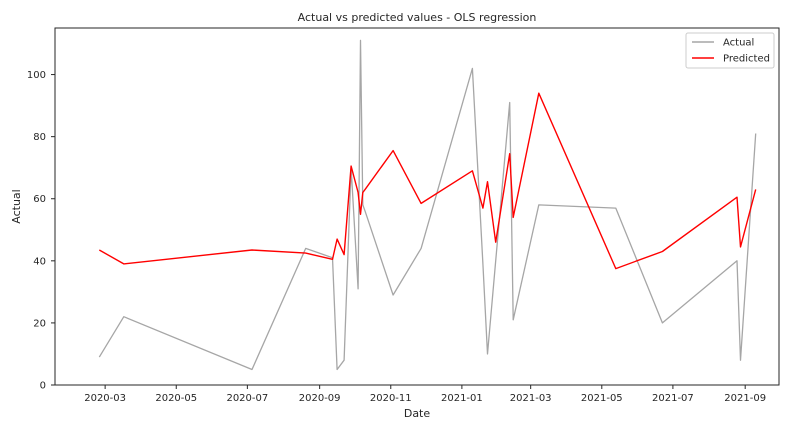  I want to click on x-tick-label: 2021-03, so click(531, 398).